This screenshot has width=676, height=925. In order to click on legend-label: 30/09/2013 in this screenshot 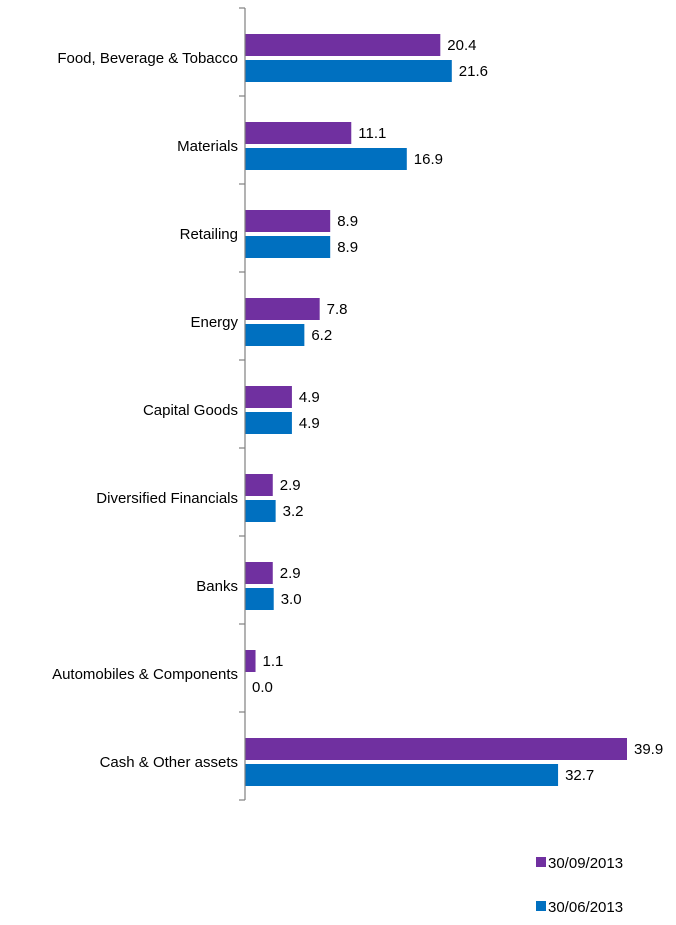, I will do `click(585, 863)`.